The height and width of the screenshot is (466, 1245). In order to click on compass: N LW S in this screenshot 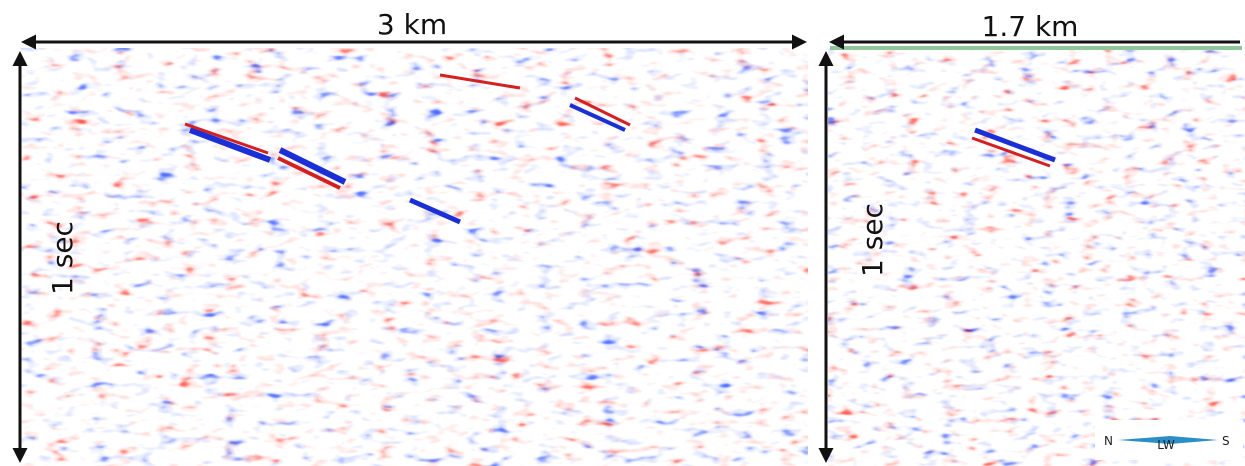, I will do `click(1169, 440)`.